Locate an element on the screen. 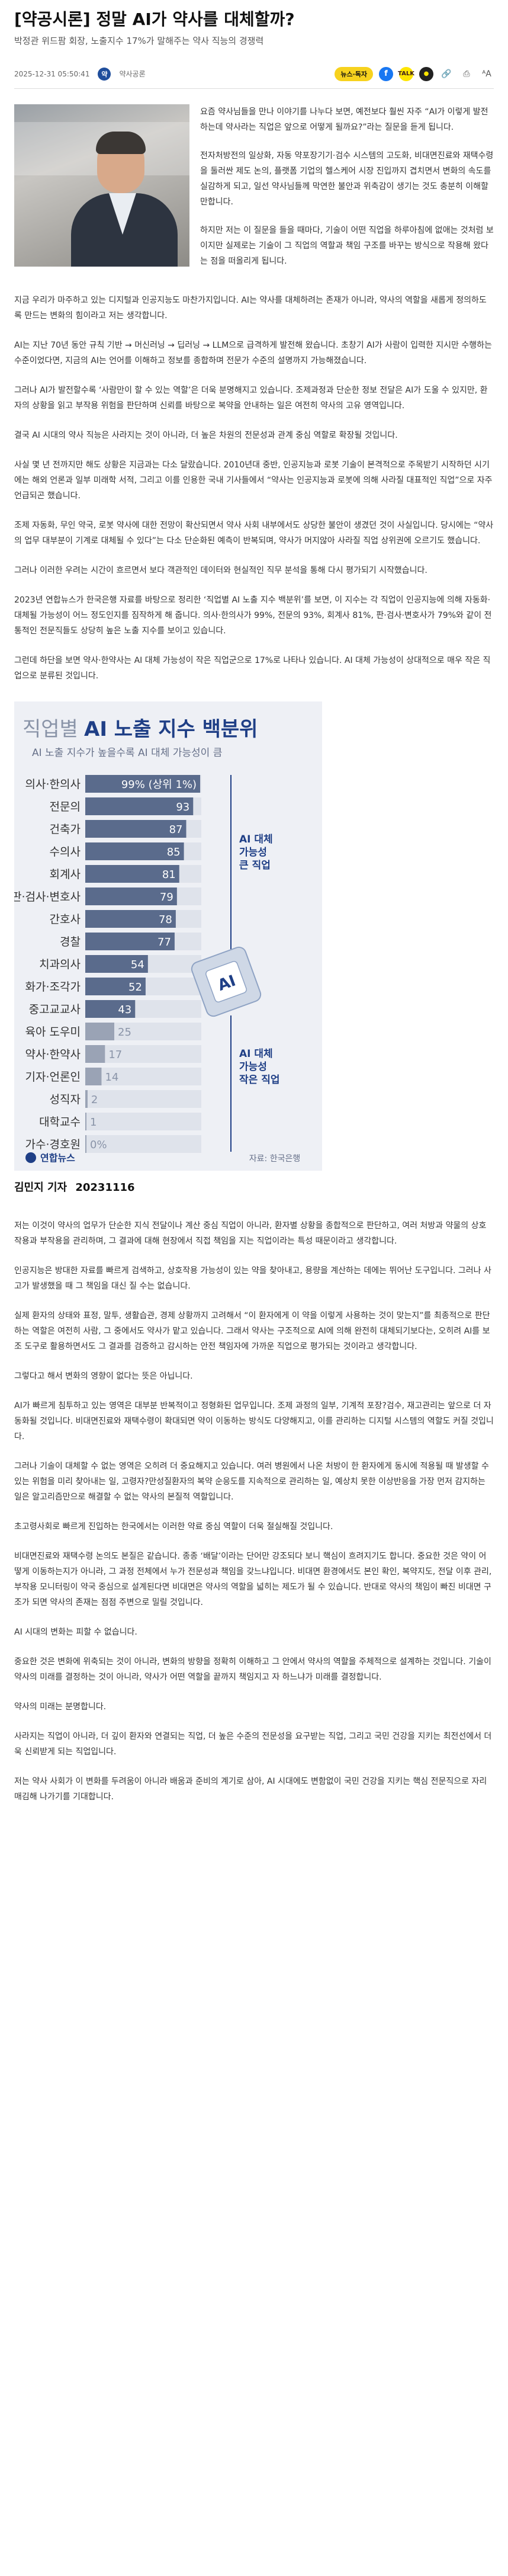 The width and height of the screenshot is (508, 2576). category-label: 수의사 is located at coordinates (66, 852).